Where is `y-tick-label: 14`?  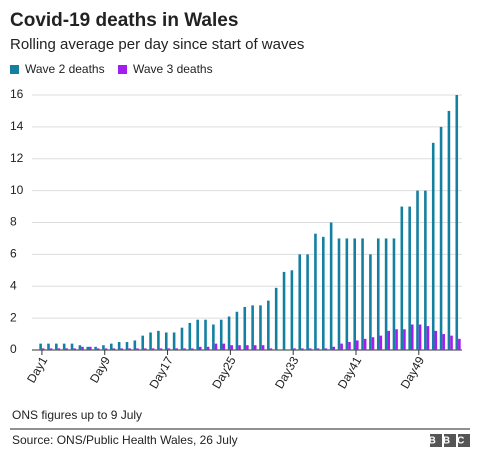
y-tick-label: 14 is located at coordinates (17, 126).